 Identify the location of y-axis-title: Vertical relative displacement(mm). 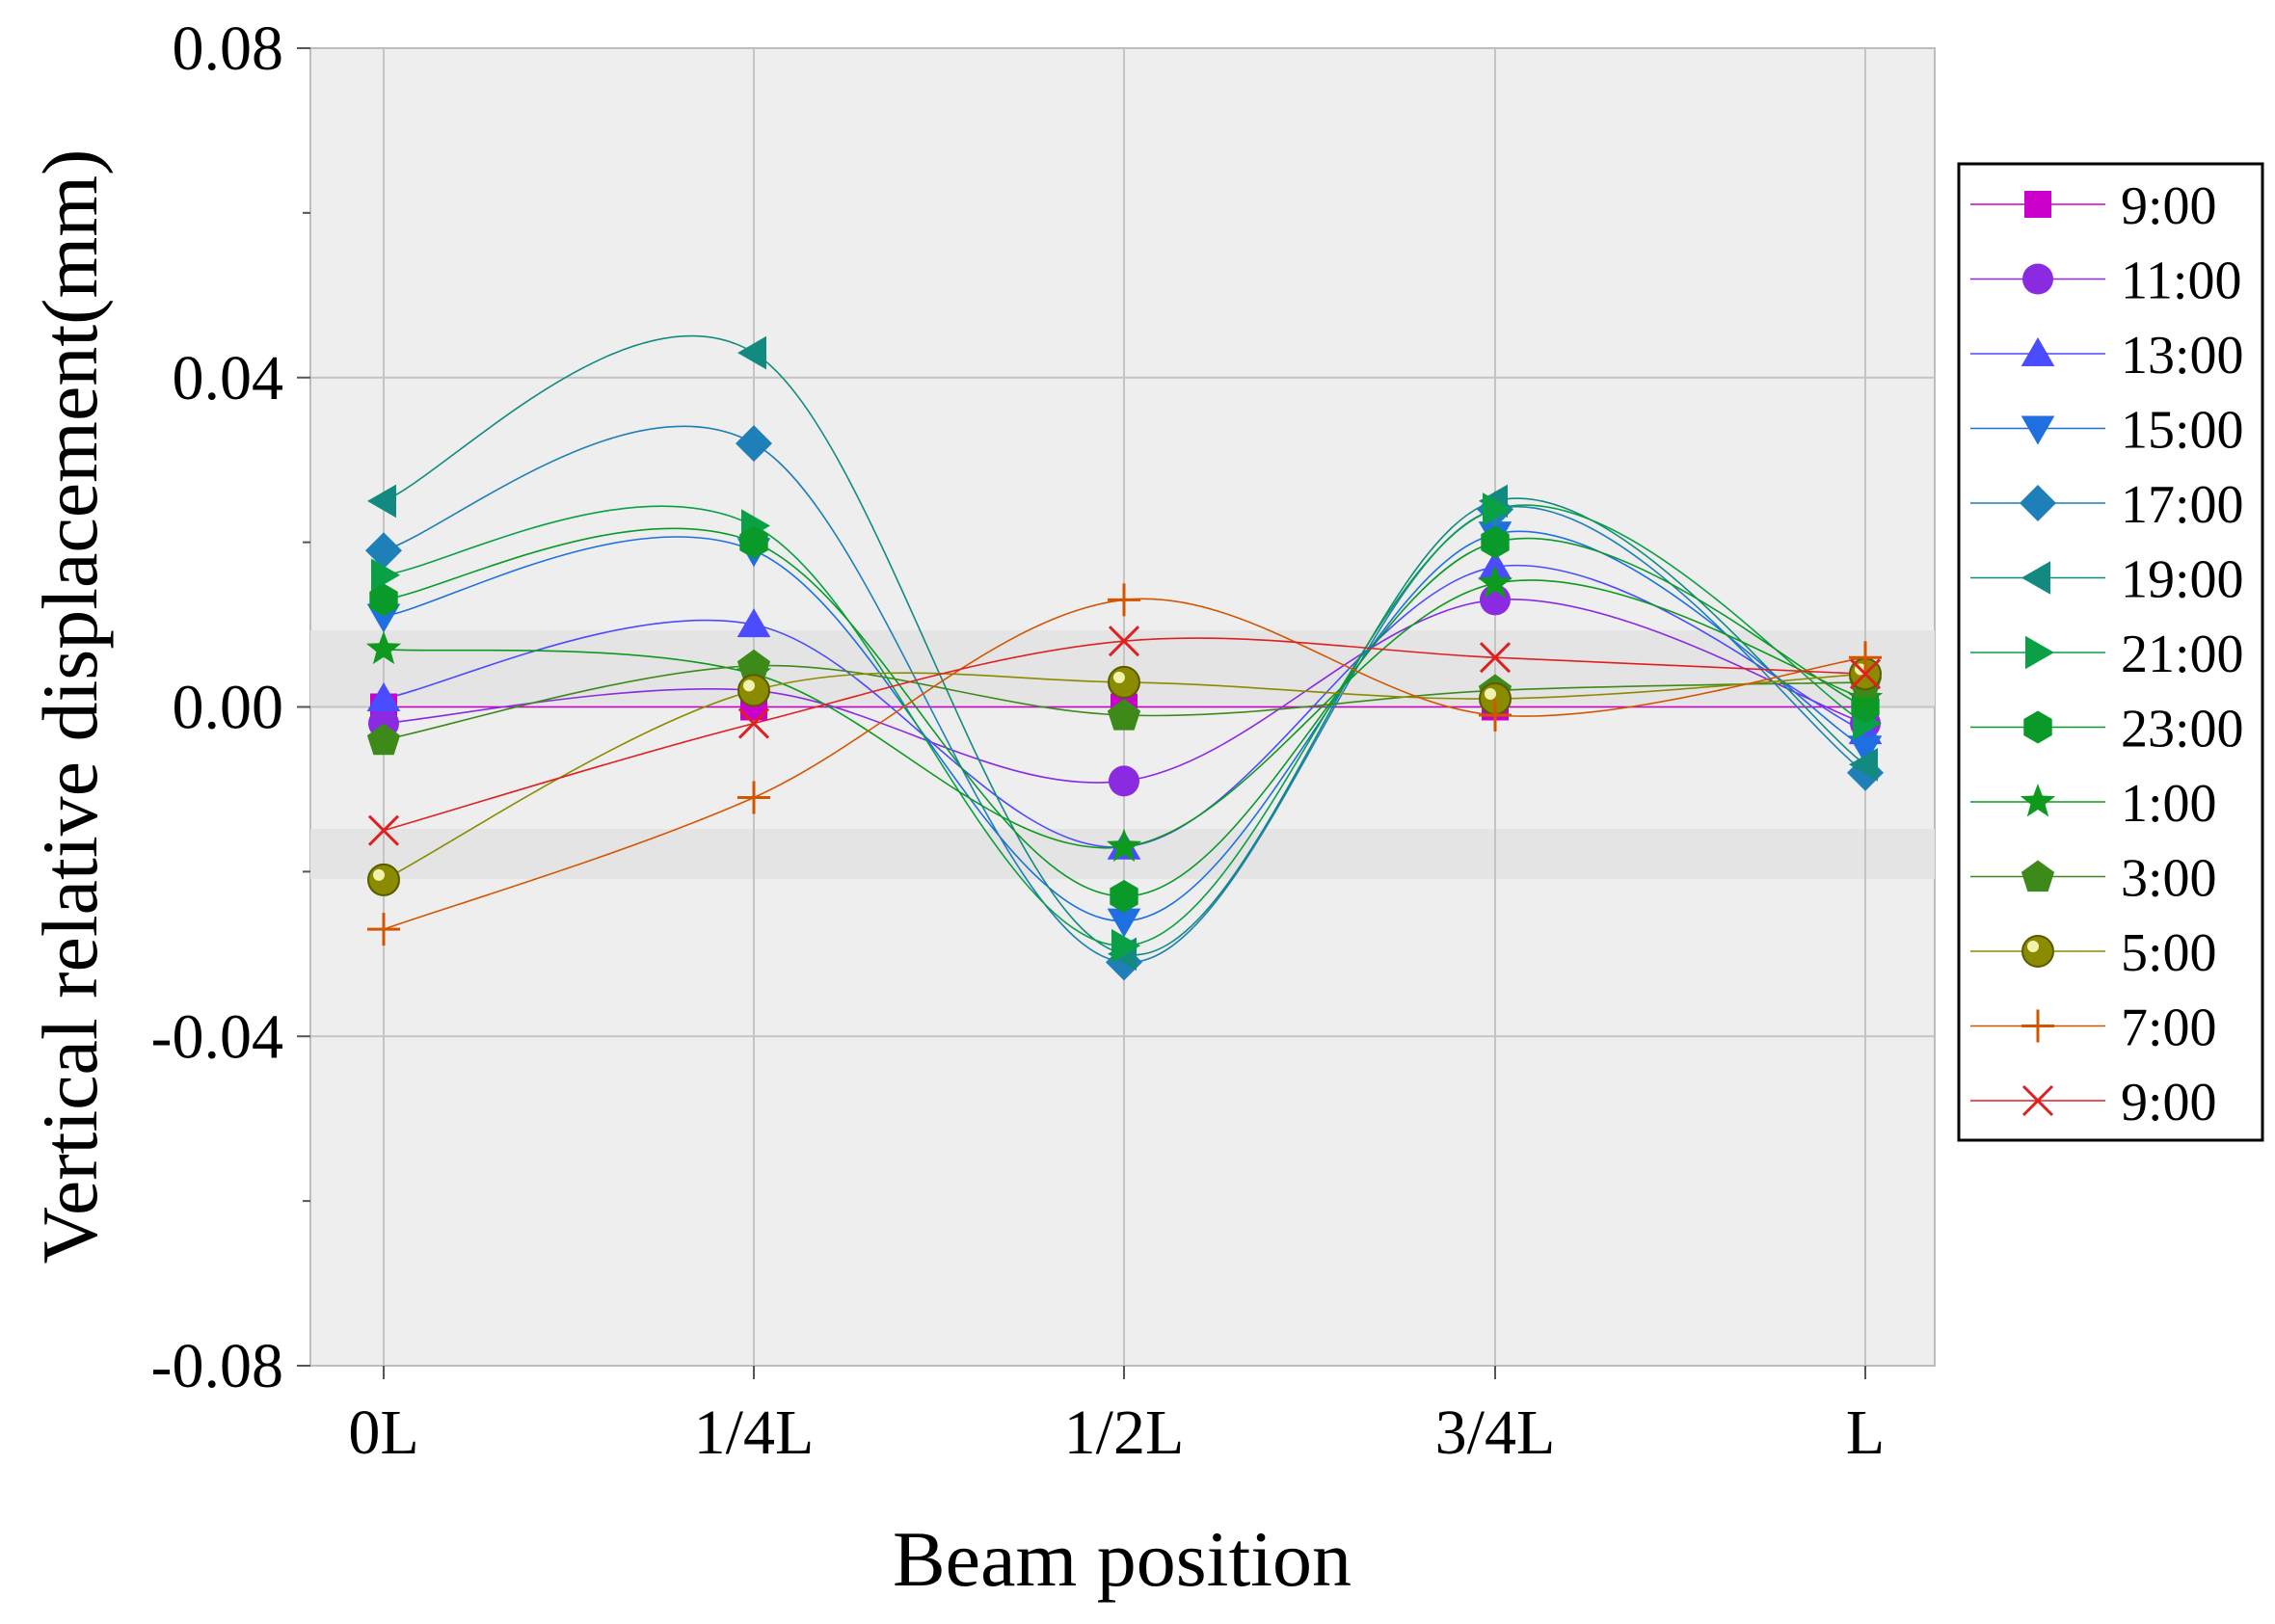
(70, 707).